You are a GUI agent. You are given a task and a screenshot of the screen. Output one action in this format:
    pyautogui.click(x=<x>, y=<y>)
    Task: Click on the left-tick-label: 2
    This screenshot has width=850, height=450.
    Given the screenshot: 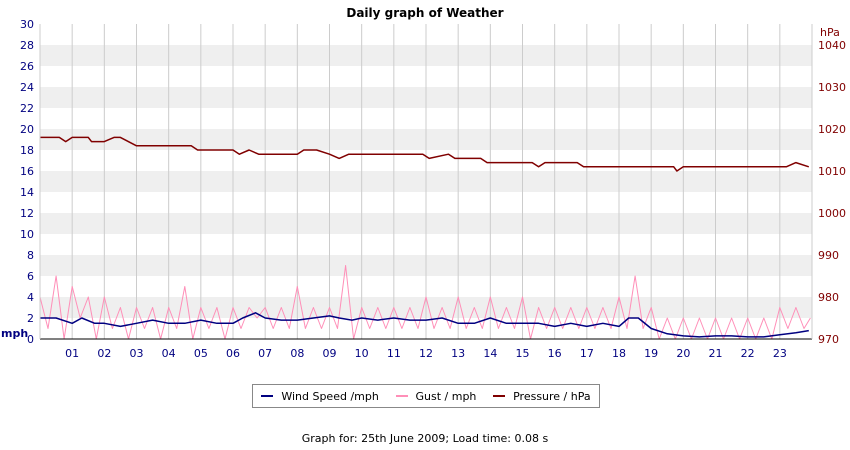 What is the action you would take?
    pyautogui.click(x=30, y=318)
    